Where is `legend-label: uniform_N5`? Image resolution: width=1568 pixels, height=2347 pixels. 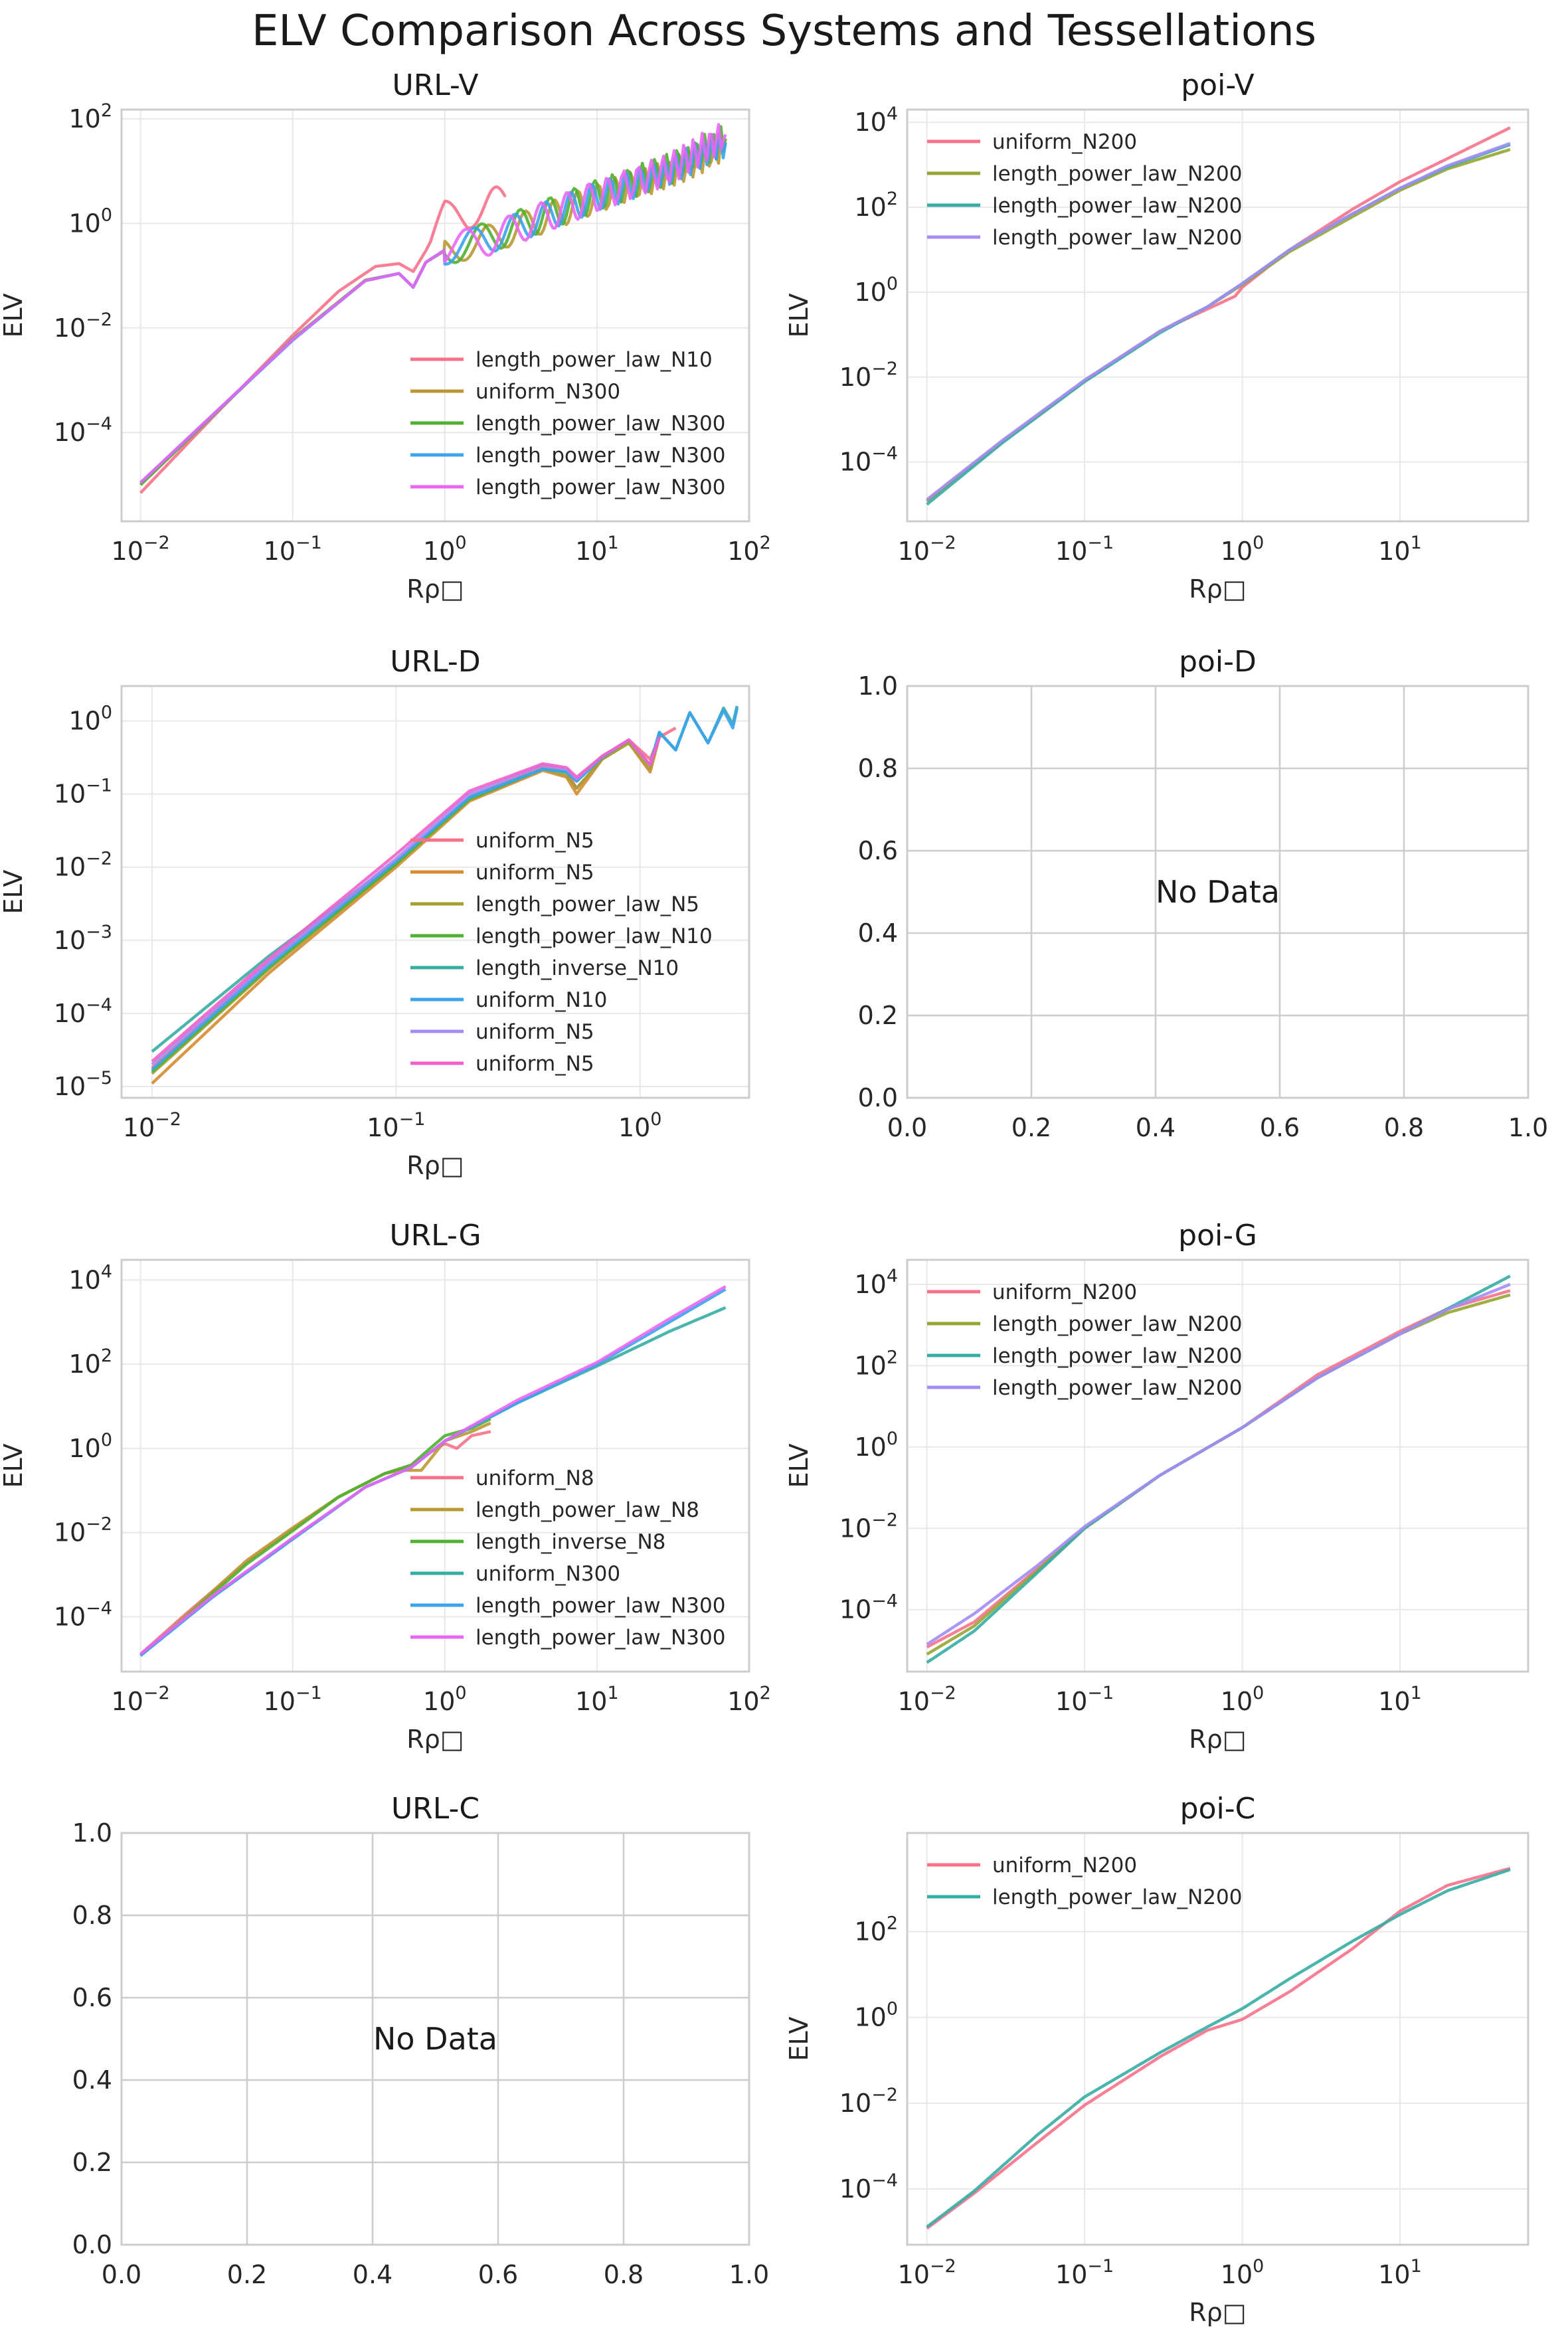
legend-label: uniform_N5 is located at coordinates (535, 841).